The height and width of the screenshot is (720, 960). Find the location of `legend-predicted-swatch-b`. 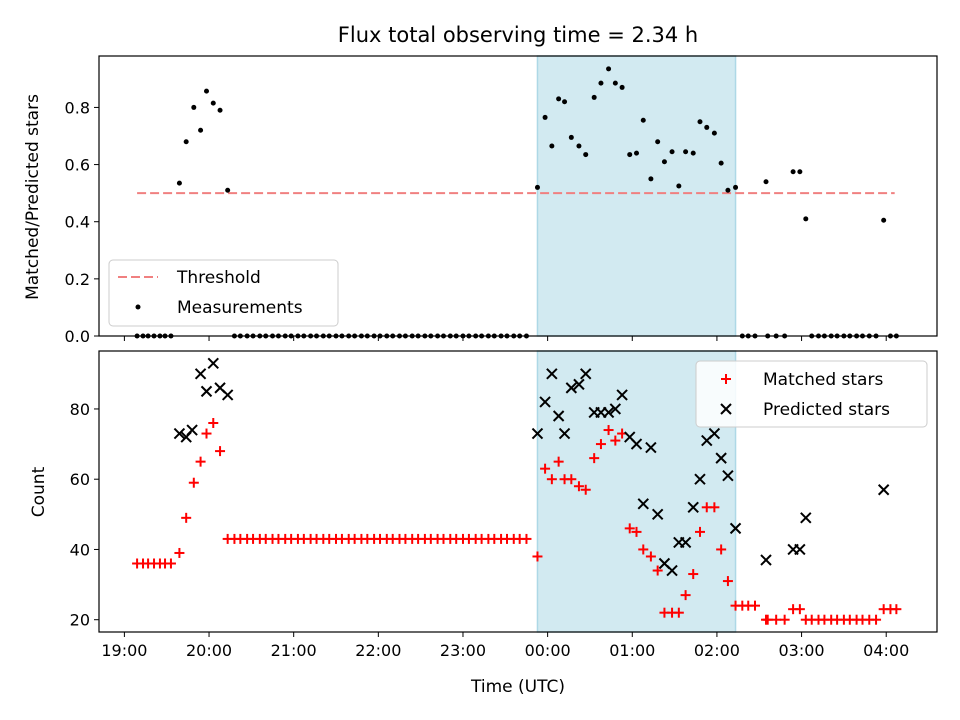

legend-predicted-swatch-b is located at coordinates (726, 409).